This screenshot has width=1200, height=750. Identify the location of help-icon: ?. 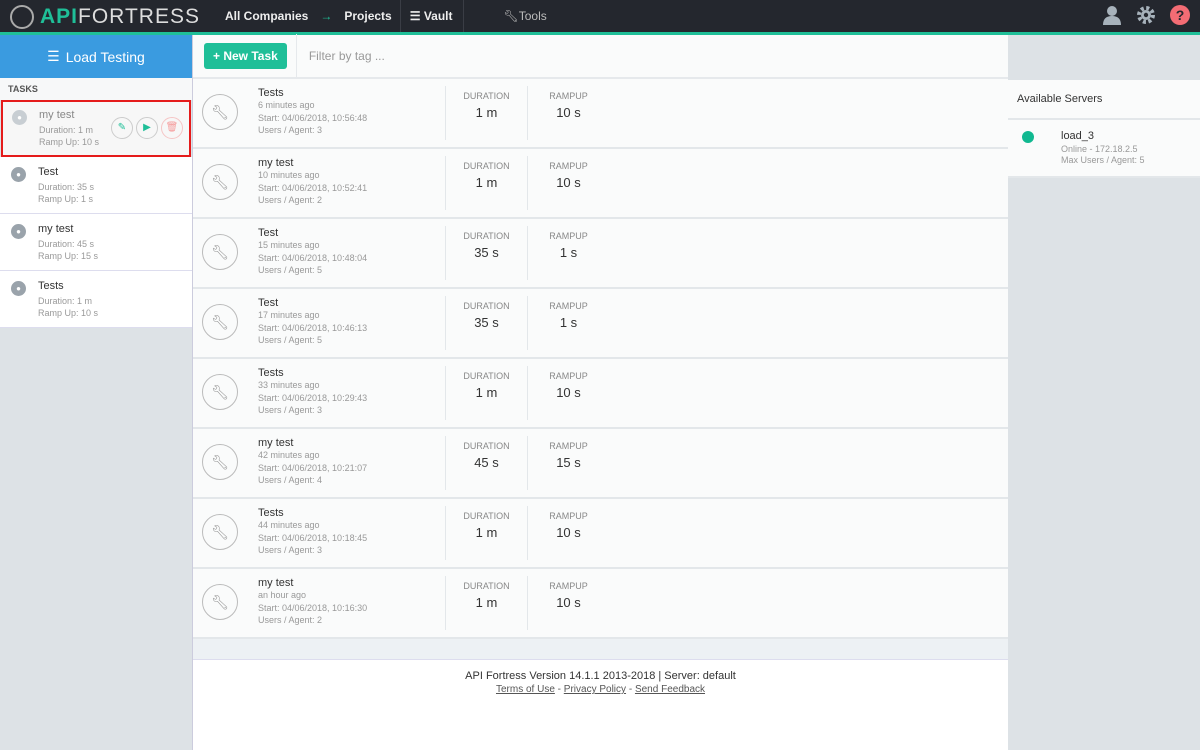
(1180, 15).